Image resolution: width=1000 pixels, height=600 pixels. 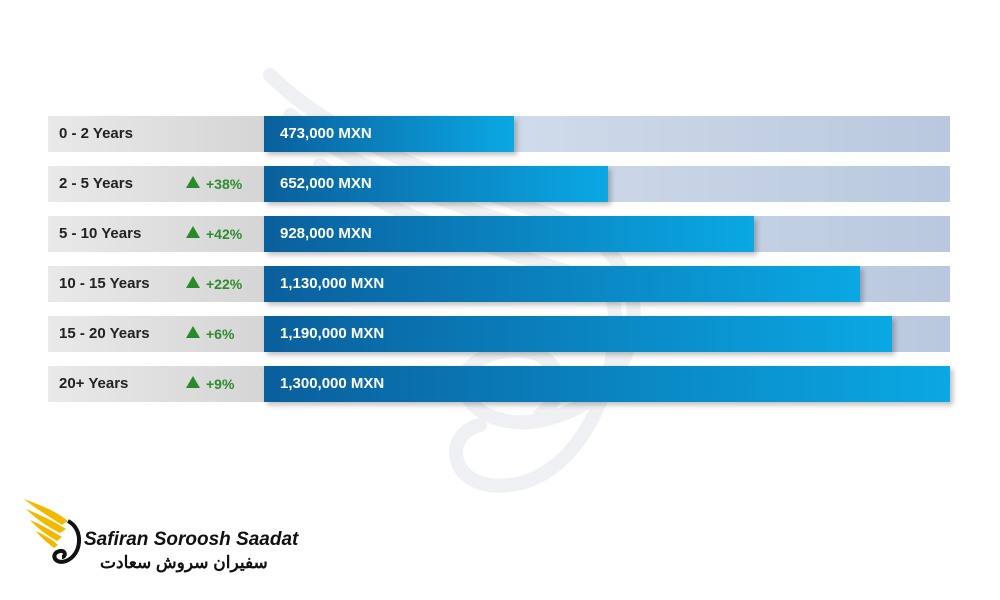 I want to click on chart-row: 2 - 5 Years +38% 652,000 MXN, so click(x=499, y=184).